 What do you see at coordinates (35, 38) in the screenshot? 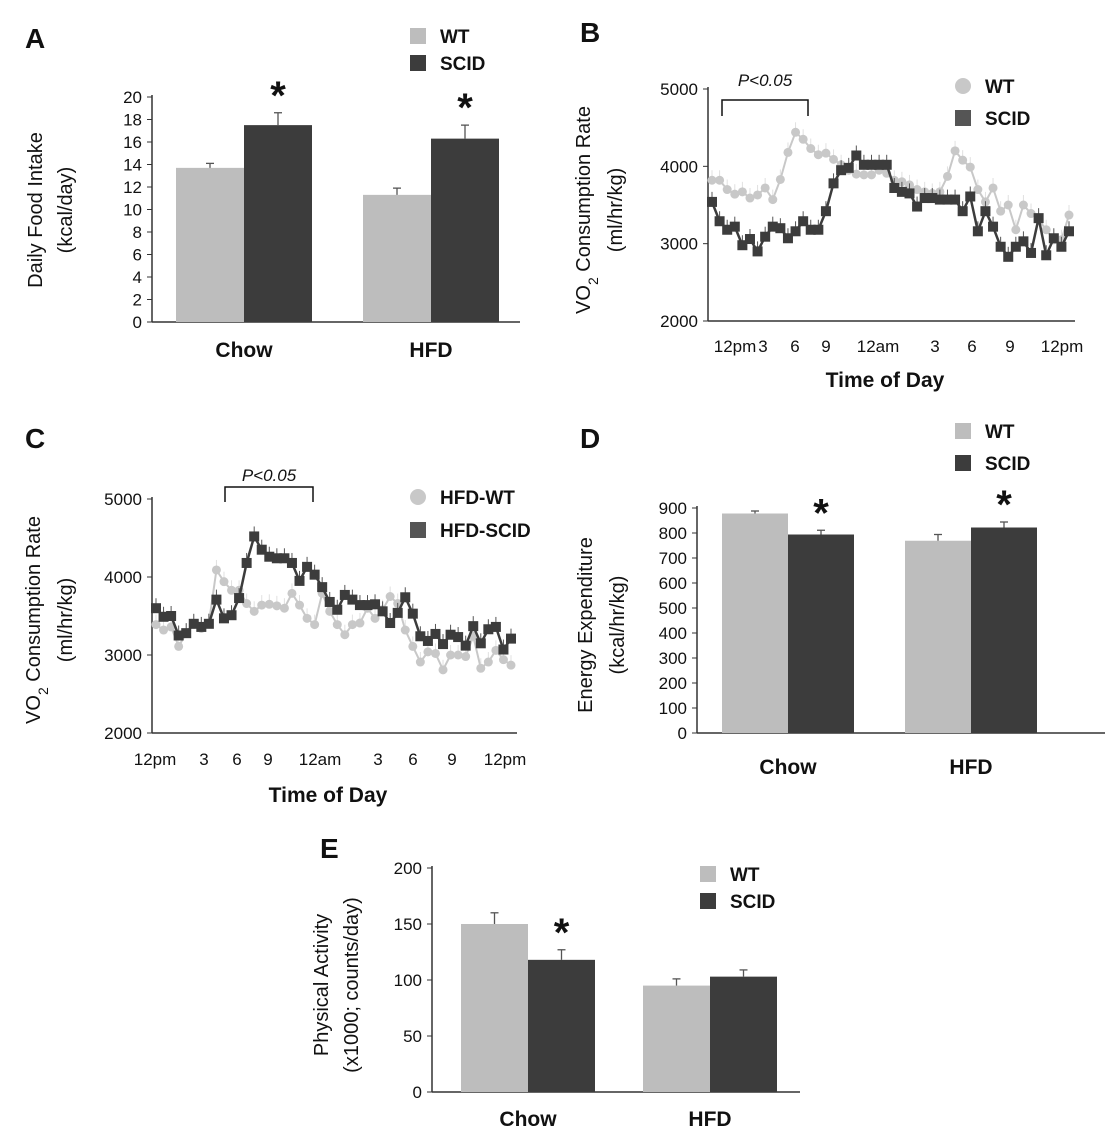
I see `panel-label: A` at bounding box center [35, 38].